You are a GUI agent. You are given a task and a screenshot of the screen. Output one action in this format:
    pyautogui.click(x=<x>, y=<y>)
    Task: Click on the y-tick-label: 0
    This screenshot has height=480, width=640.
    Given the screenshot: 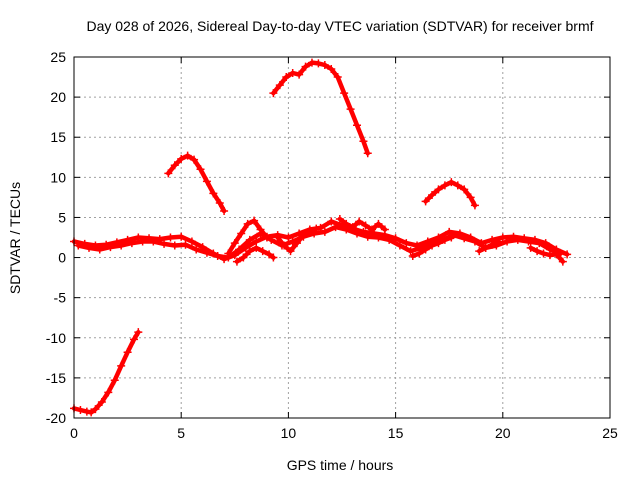 What is the action you would take?
    pyautogui.click(x=62, y=258)
    